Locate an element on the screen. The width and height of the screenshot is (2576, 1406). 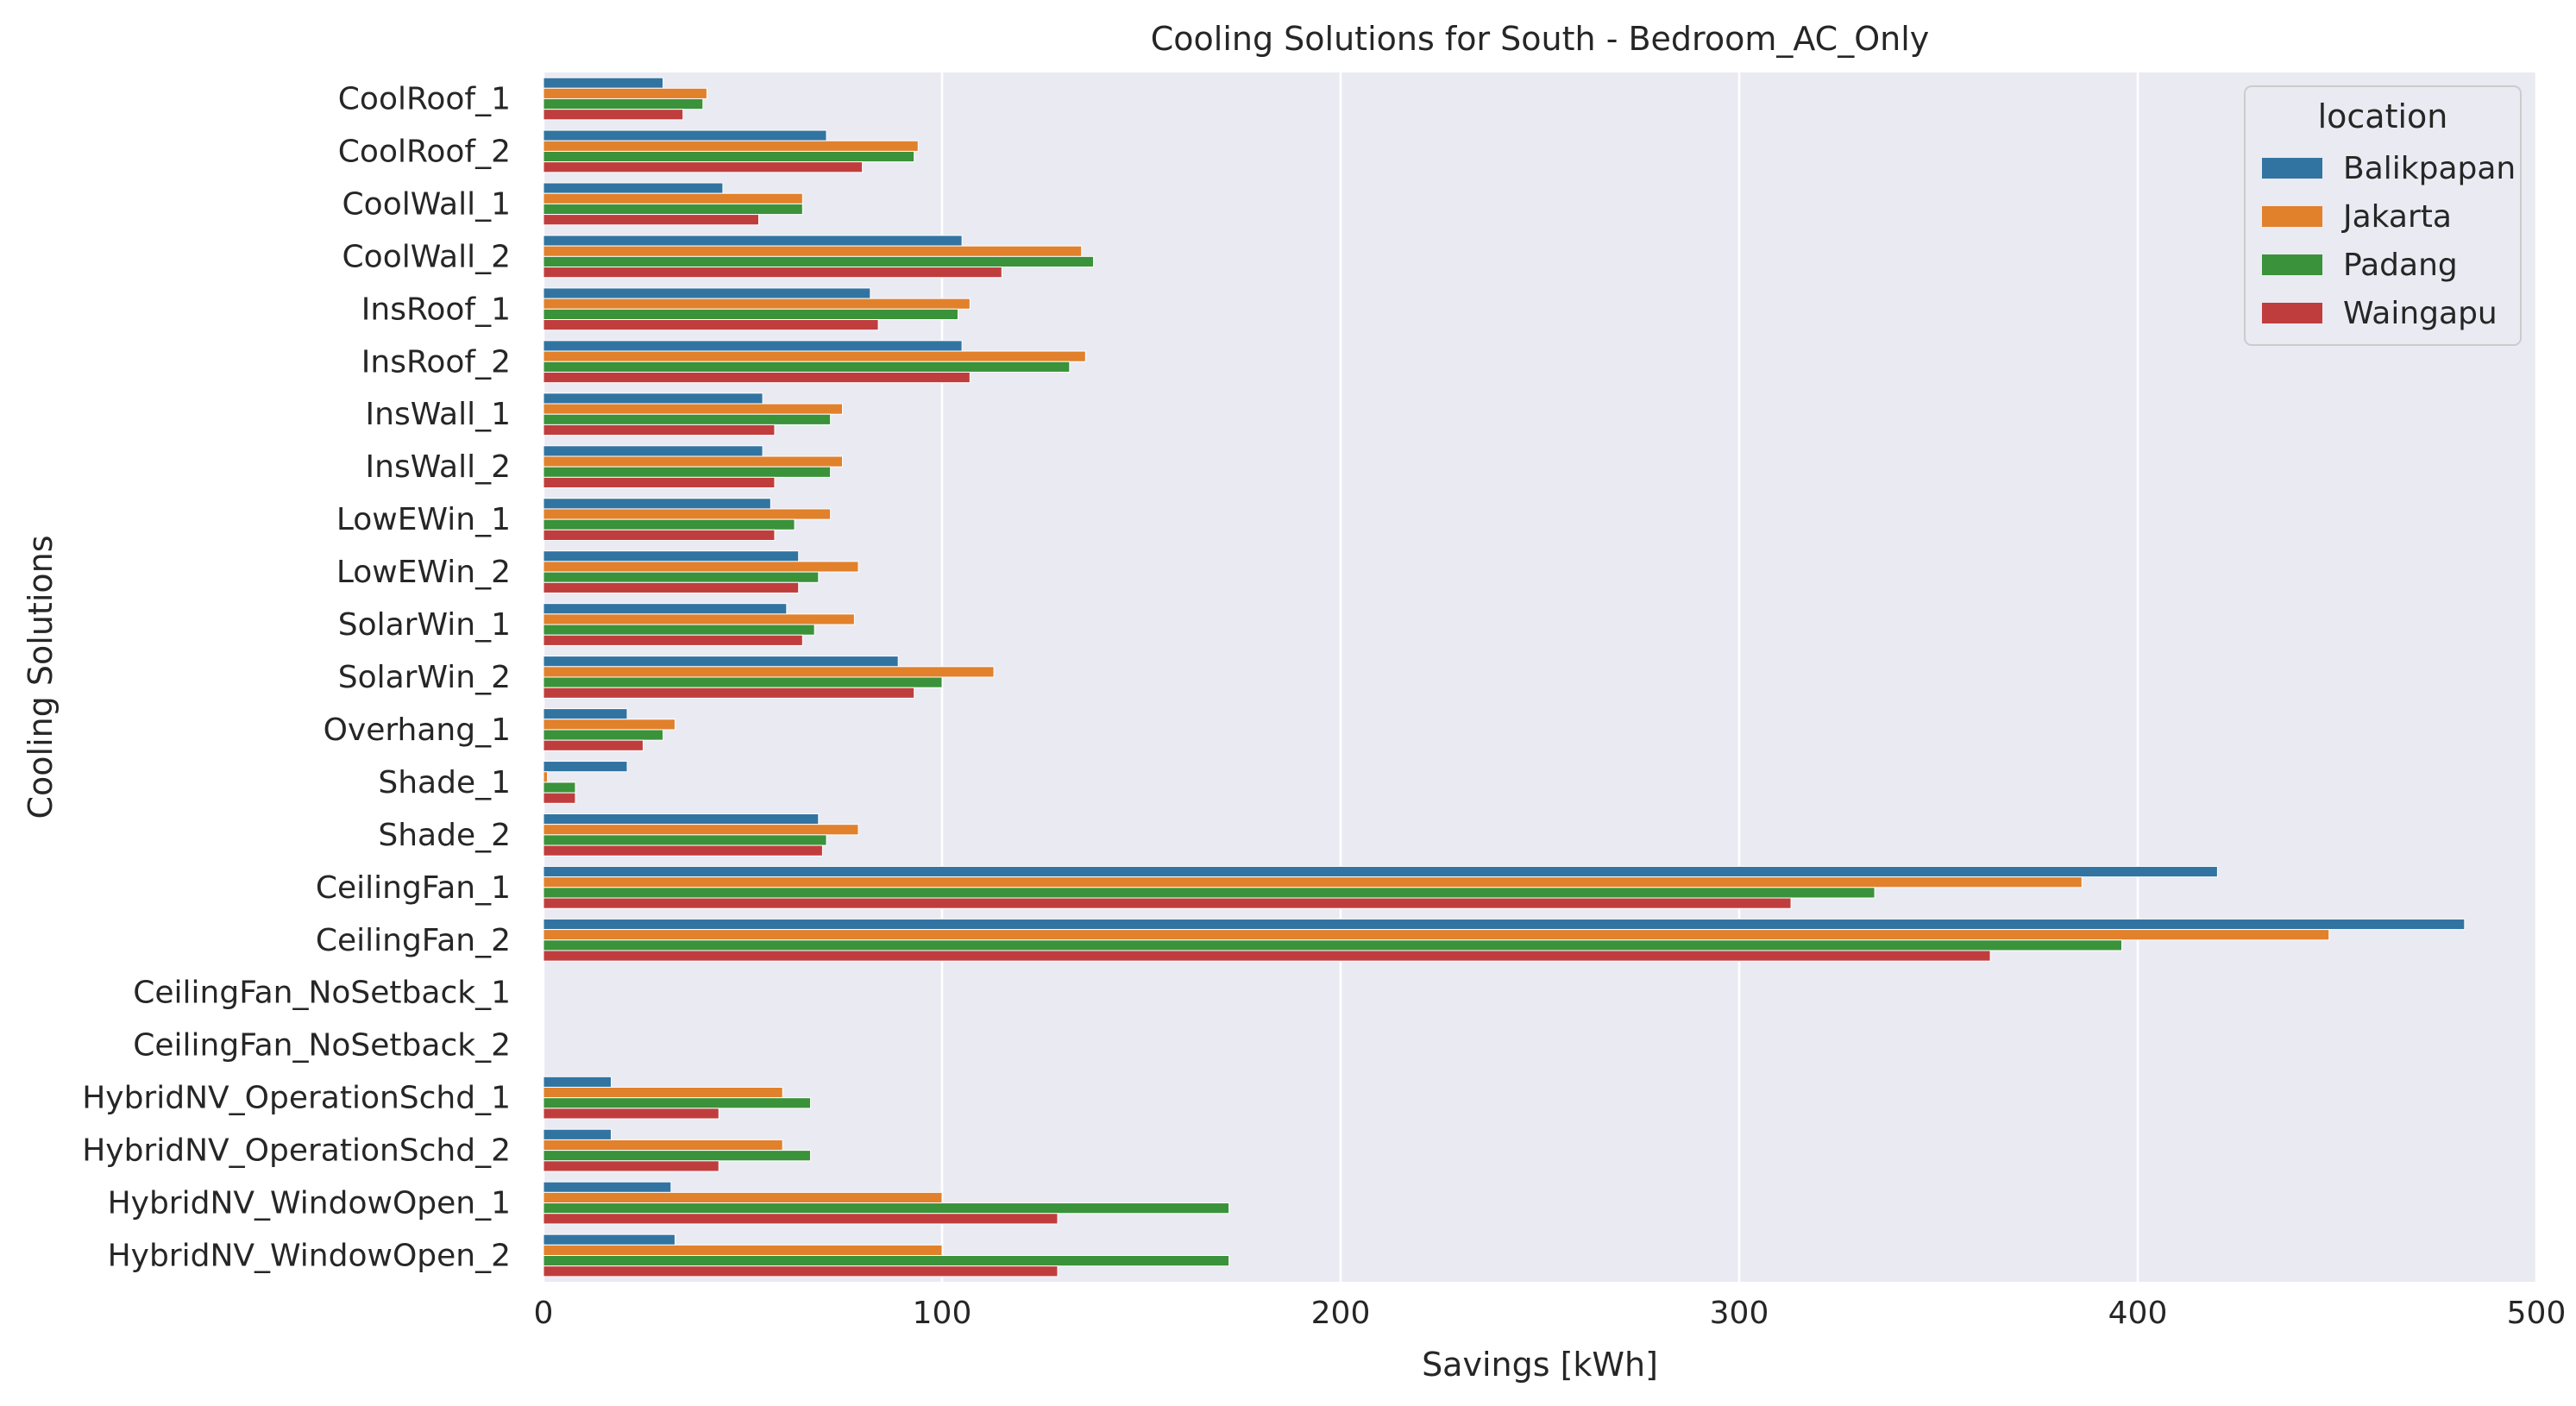
legend-swatch-padang is located at coordinates (2292, 264).